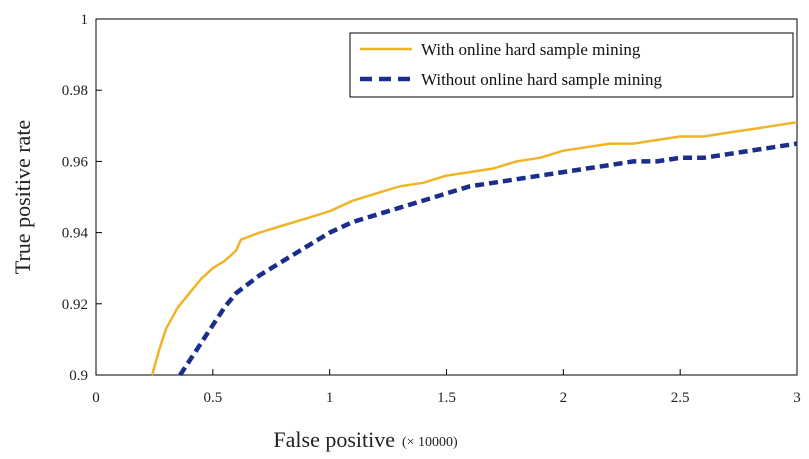  Describe the element at coordinates (330, 398) in the screenshot. I see `x-tick-label: 1` at that location.